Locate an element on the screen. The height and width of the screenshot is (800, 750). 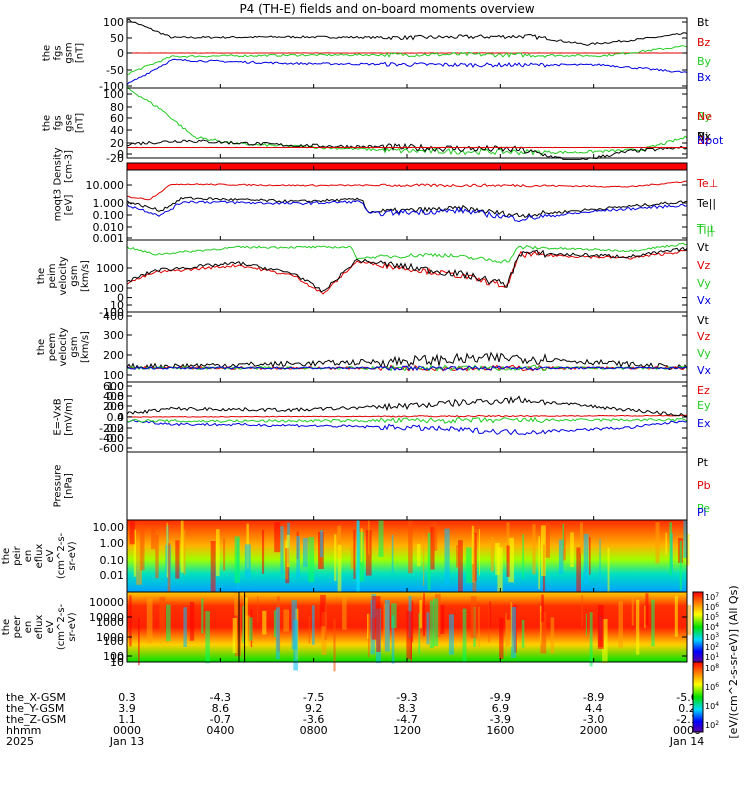
legend-ni: Ni is located at coordinates (702, 136).